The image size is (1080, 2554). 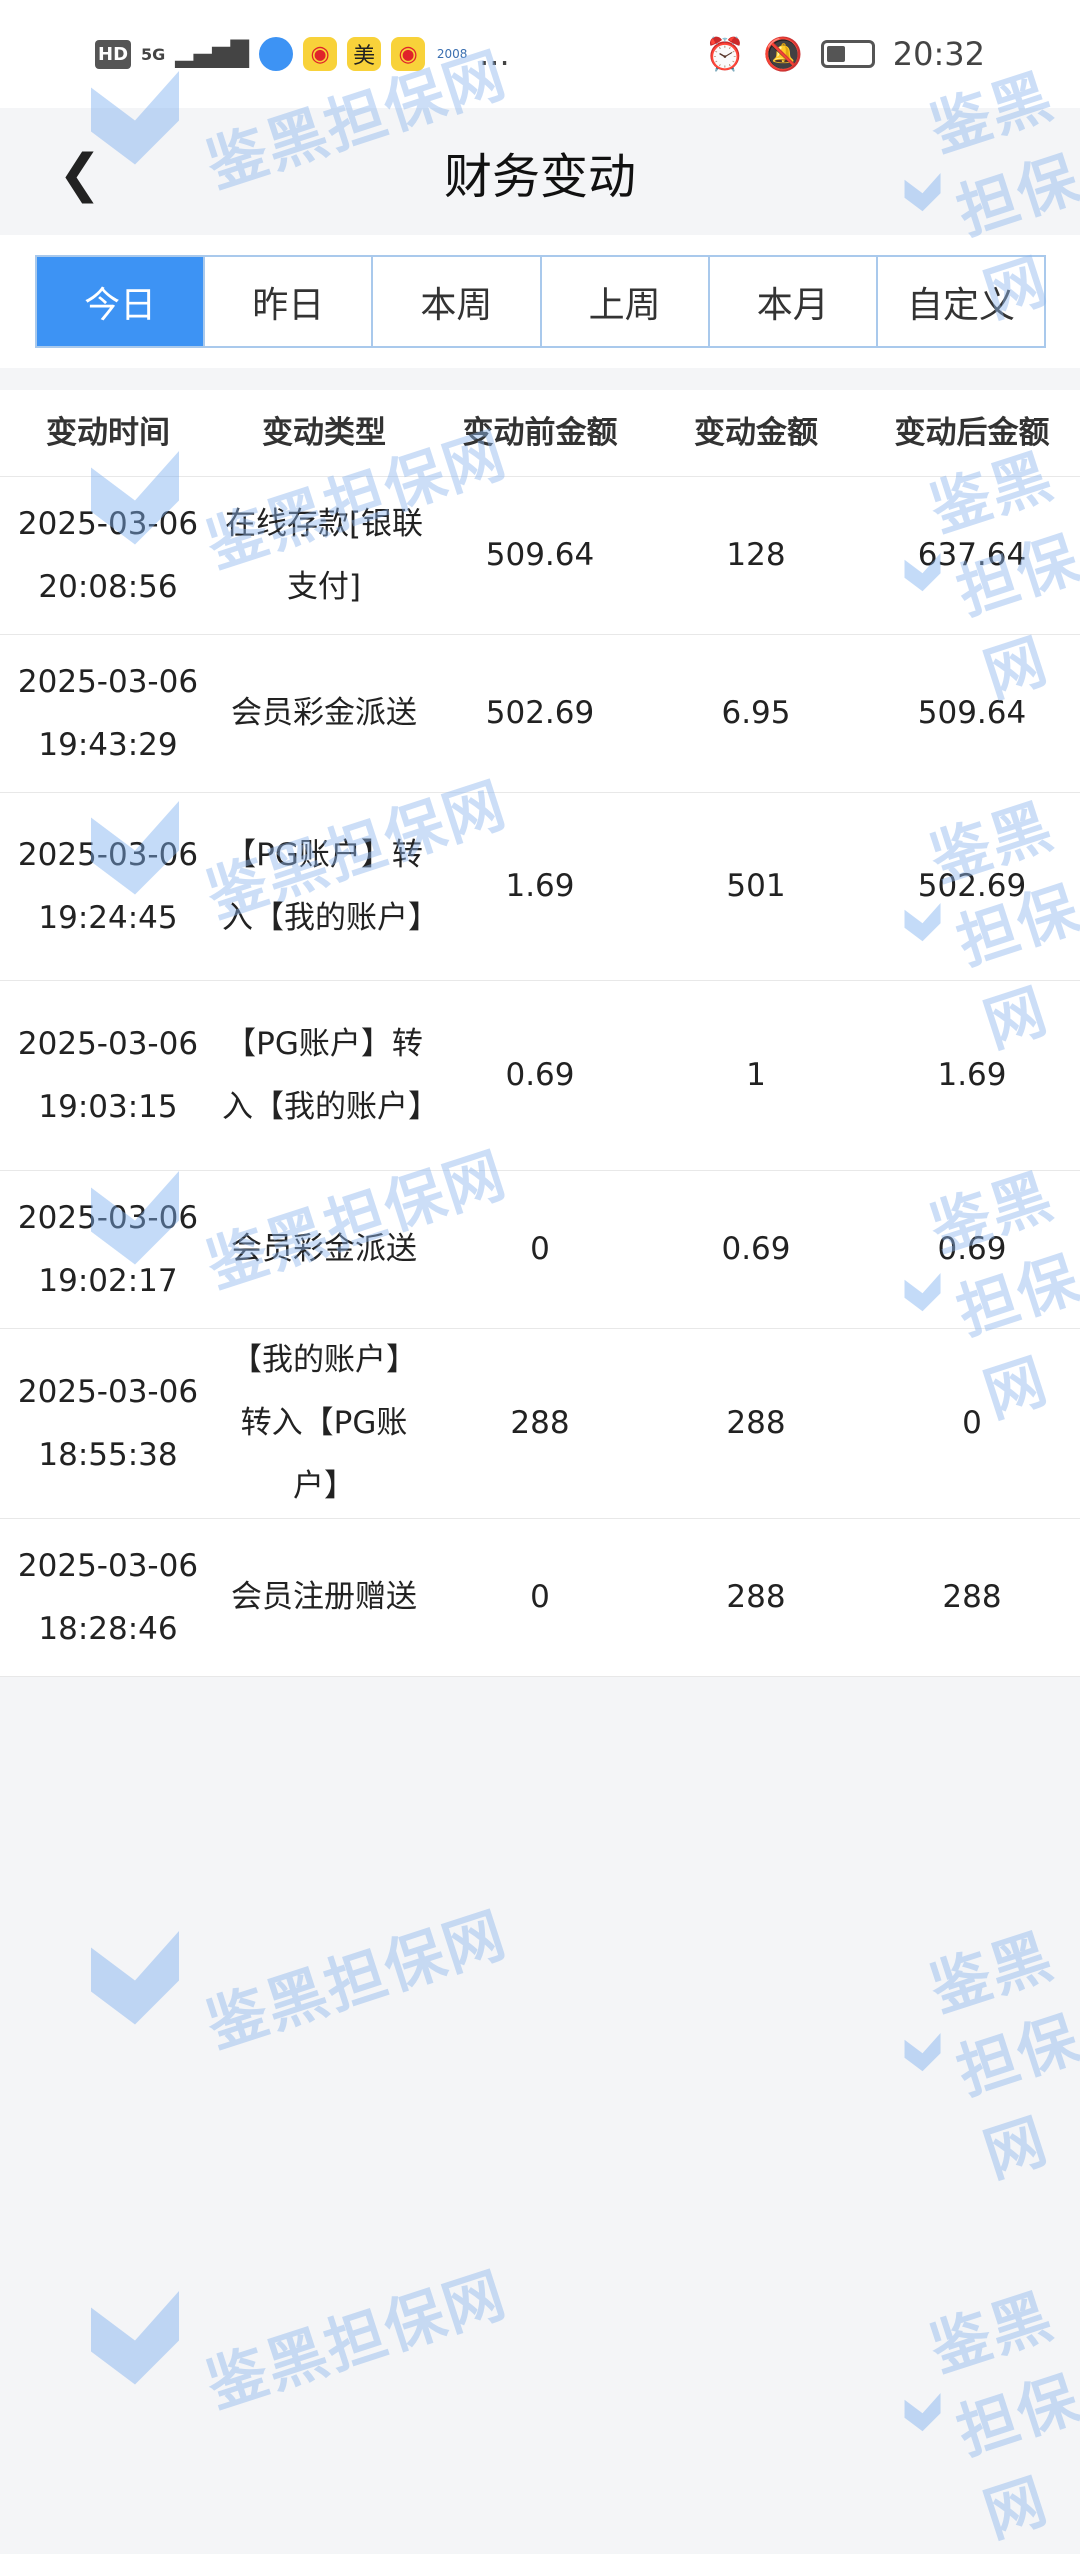 I want to click on tab-custom: 自定义, so click(x=961, y=301).